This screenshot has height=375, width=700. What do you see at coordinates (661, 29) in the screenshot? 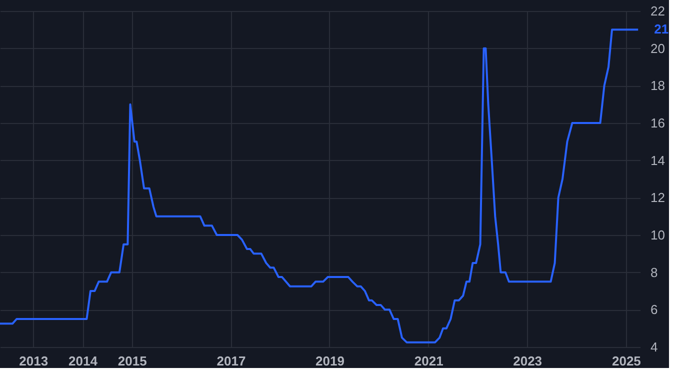
I see `annotation: 21` at bounding box center [661, 29].